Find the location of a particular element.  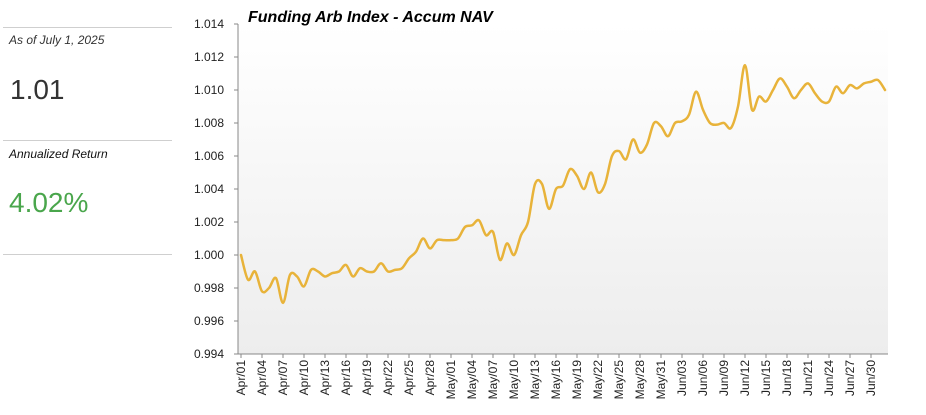

x-tick-label: Jun/06 is located at coordinates (703, 378).